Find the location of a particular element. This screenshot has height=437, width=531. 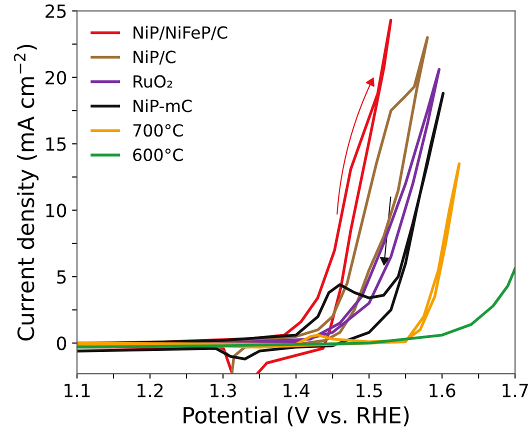

y-tick-label: 5 is located at coordinates (61, 277).